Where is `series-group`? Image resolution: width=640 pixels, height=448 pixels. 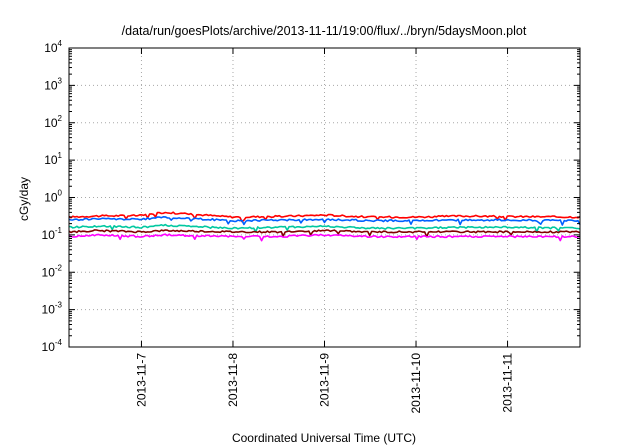
series-group is located at coordinates (324, 226).